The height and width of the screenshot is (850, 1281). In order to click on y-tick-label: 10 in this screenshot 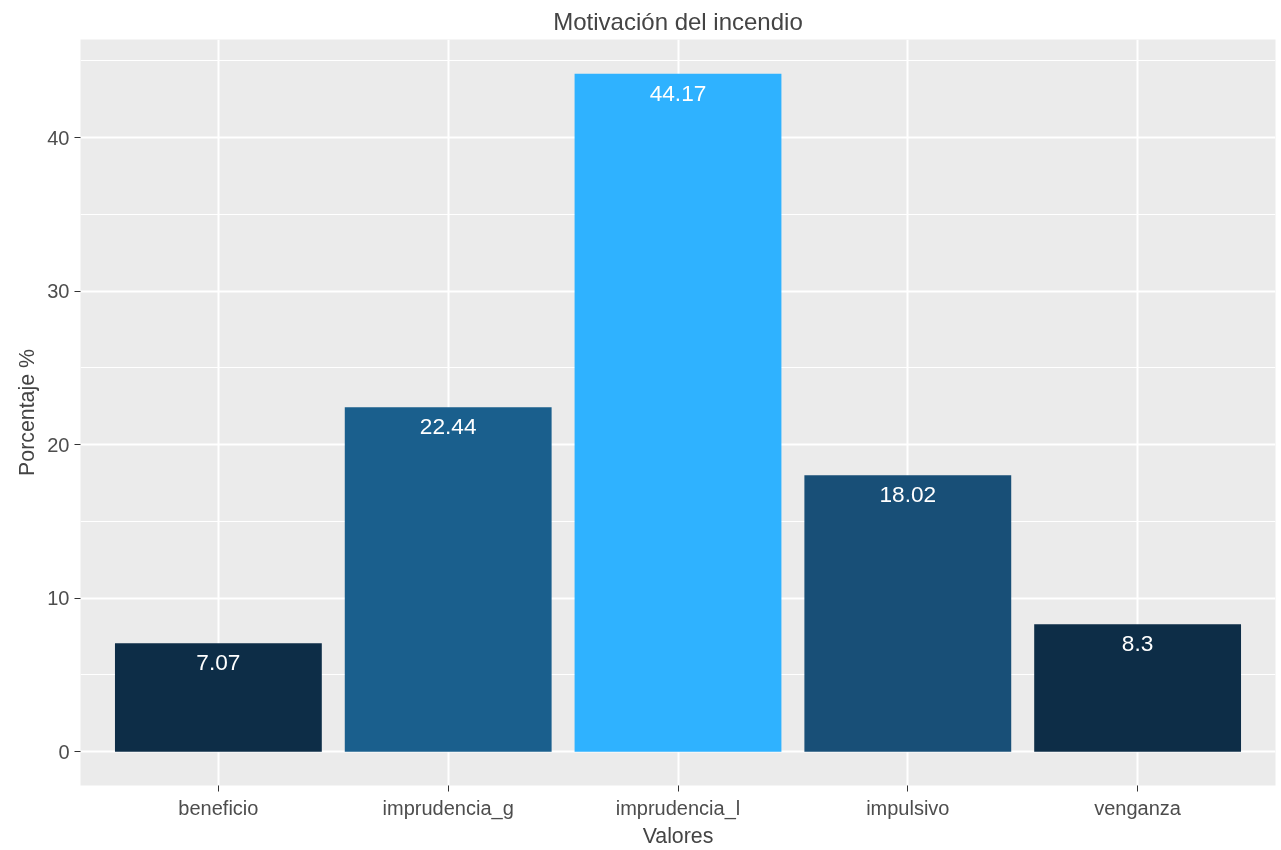, I will do `click(58, 598)`.